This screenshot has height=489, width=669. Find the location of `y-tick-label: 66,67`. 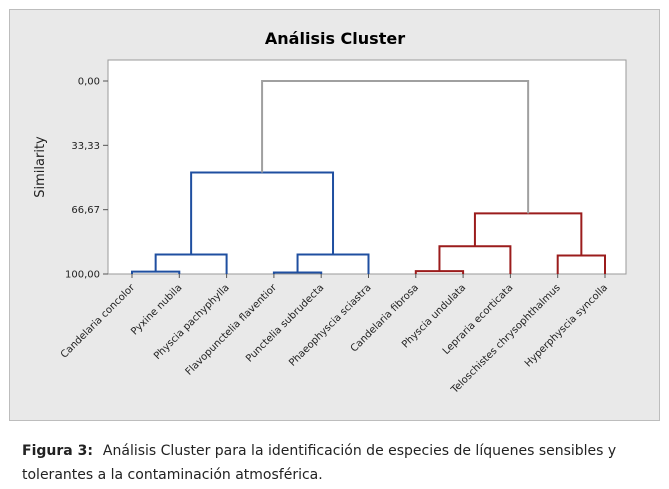

y-tick-label: 66,67 is located at coordinates (85, 210).